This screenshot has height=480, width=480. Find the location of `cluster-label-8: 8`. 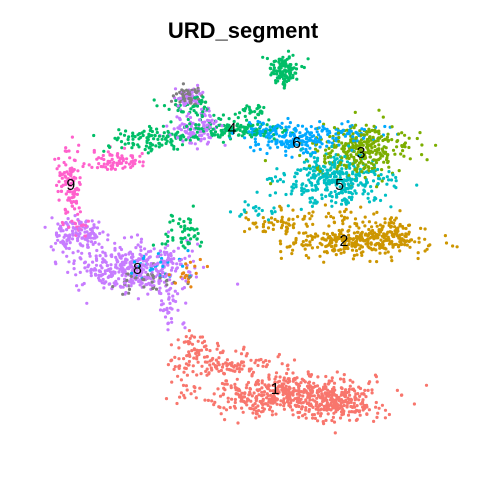

cluster-label-8: 8 is located at coordinates (137, 269).